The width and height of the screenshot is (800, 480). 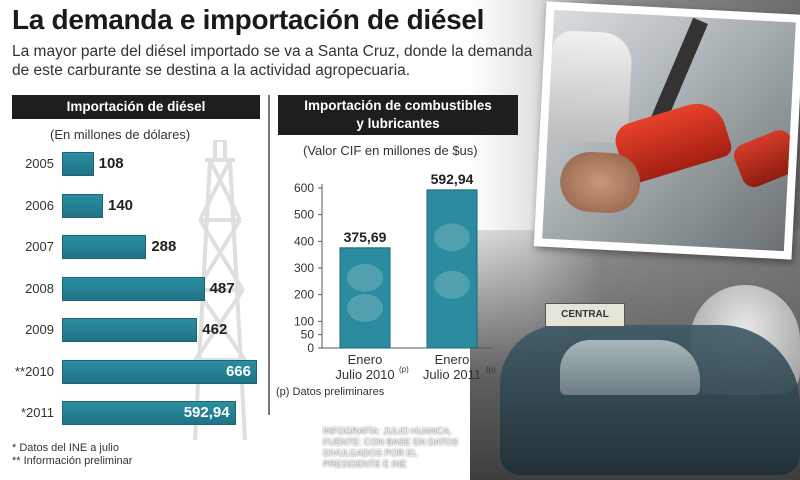 I want to click on year-label: 2008, so click(x=39, y=288).